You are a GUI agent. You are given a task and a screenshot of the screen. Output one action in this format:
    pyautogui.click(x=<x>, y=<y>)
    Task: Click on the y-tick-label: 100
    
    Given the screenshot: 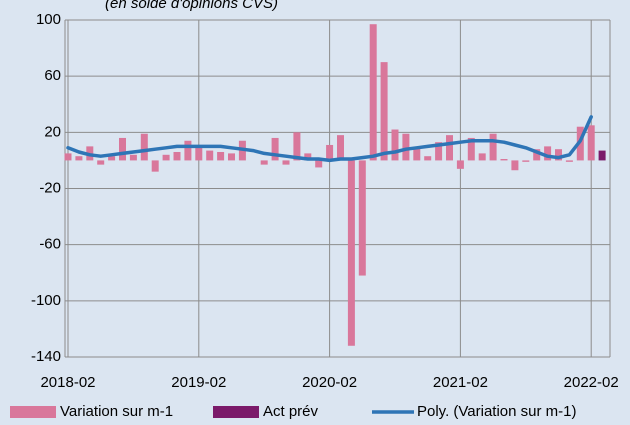 What is the action you would take?
    pyautogui.click(x=48, y=19)
    